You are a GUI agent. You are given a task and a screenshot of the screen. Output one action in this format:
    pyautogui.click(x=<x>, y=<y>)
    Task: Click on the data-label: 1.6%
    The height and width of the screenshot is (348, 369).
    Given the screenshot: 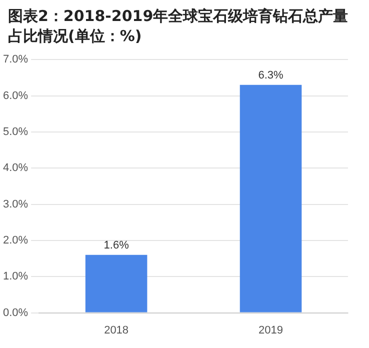 What is the action you would take?
    pyautogui.click(x=117, y=245)
    